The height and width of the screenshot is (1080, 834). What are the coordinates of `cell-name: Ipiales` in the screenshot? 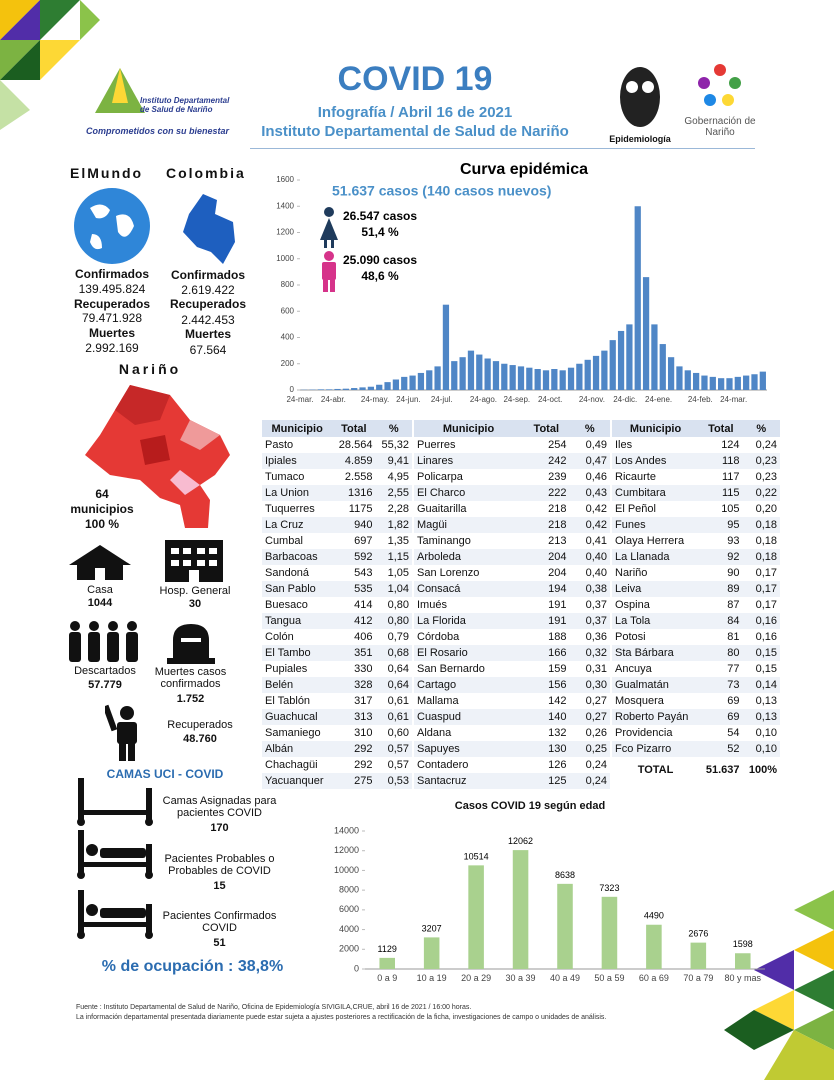 It's located at (297, 461).